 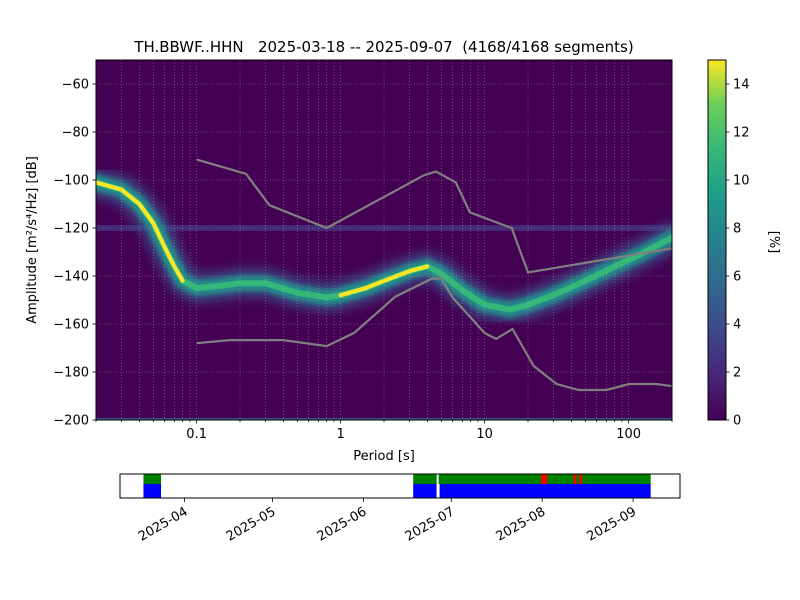 I want to click on y-tick-label: −100, so click(x=71, y=181).